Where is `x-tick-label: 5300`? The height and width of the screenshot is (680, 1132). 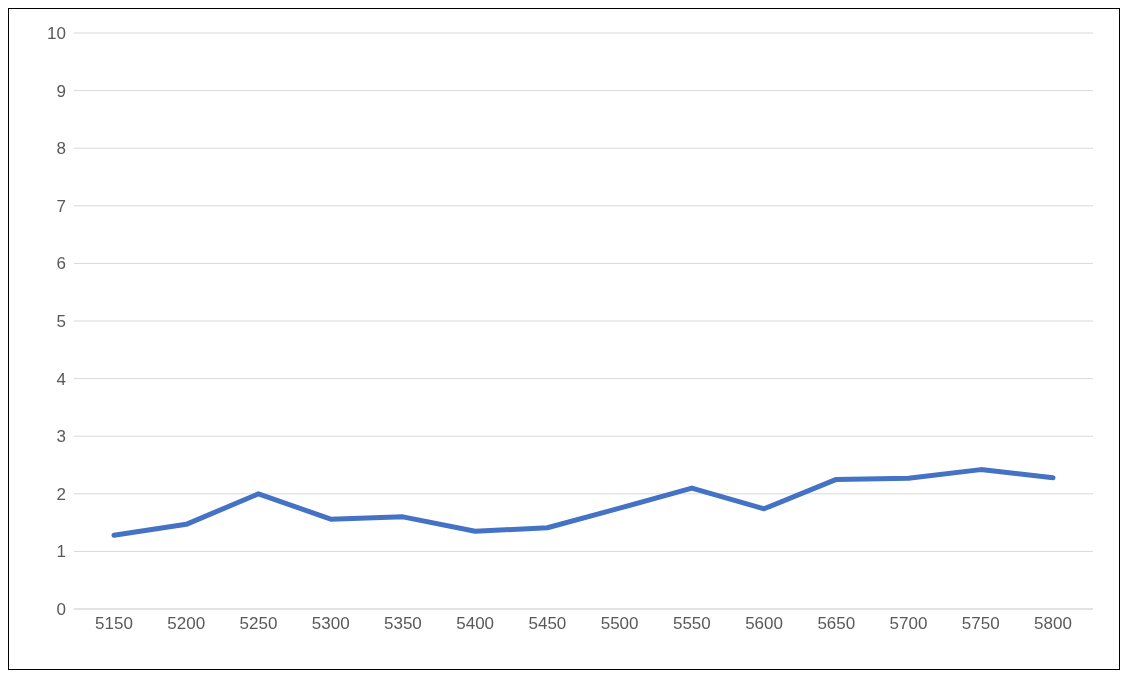 x-tick-label: 5300 is located at coordinates (330, 624).